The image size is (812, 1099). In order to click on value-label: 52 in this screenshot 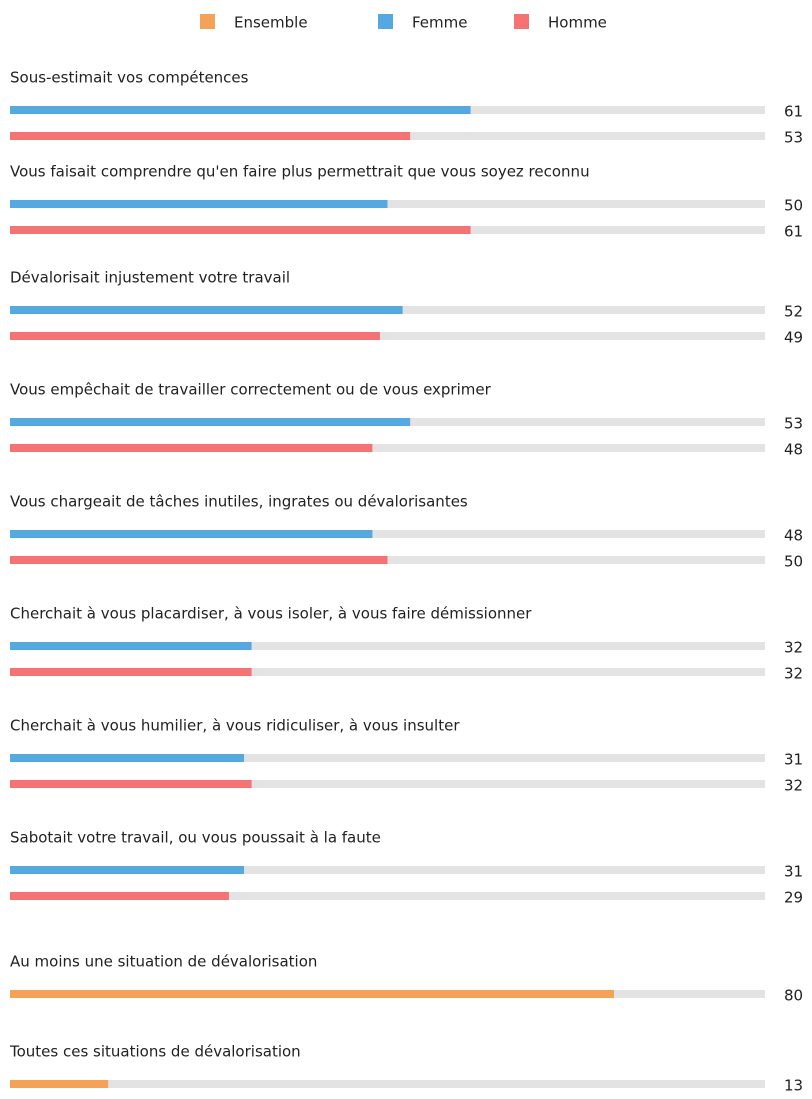, I will do `click(793, 312)`.